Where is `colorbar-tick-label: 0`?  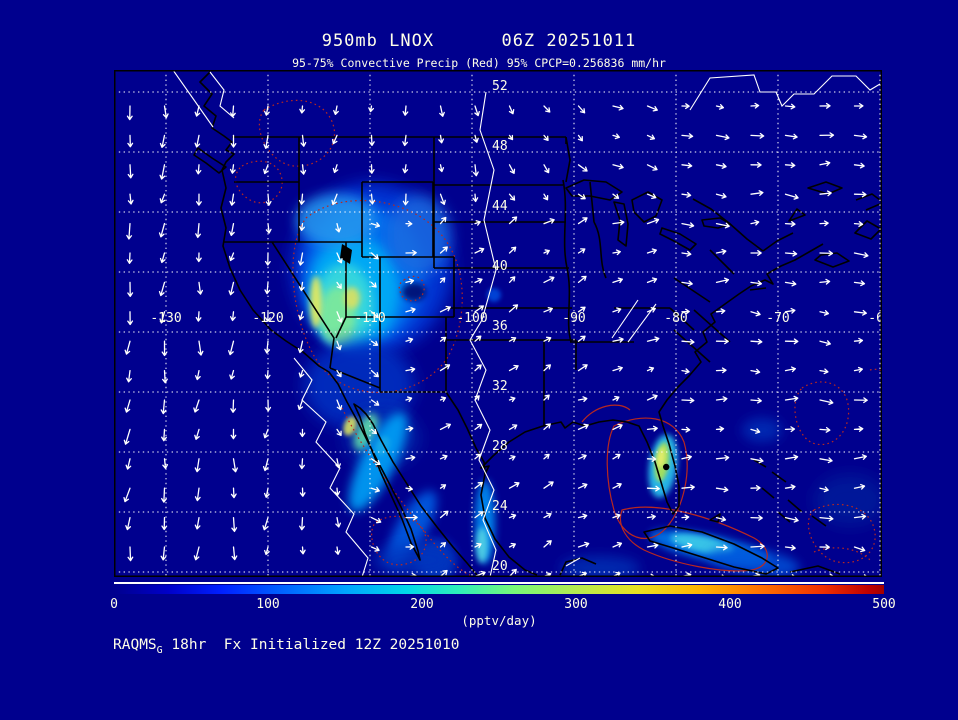
colorbar-tick-label: 0 is located at coordinates (114, 604).